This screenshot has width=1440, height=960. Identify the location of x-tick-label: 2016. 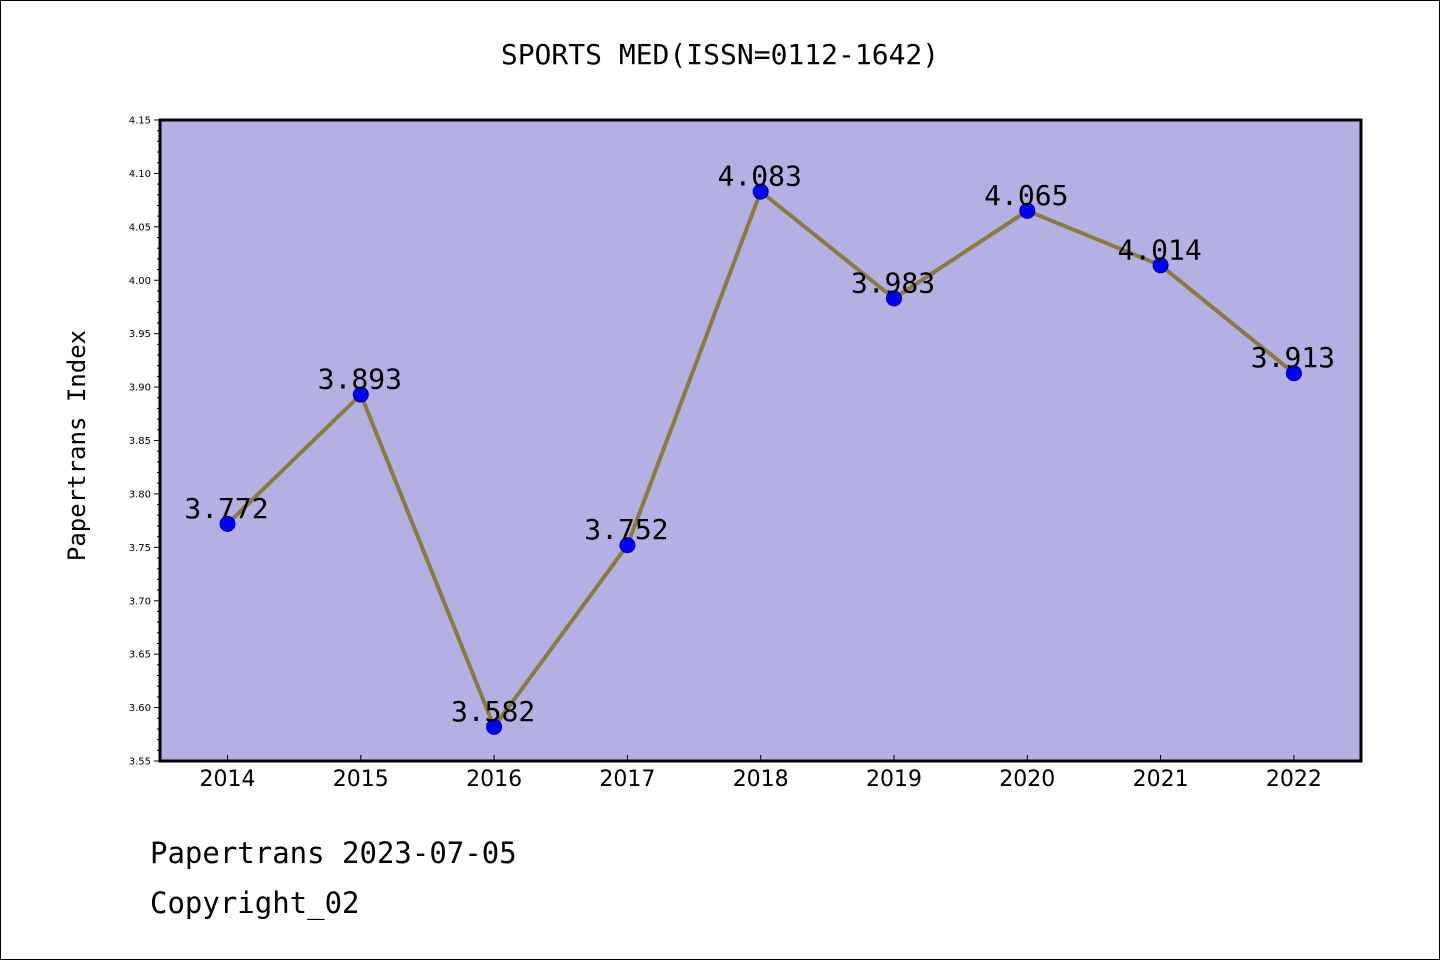
(494, 779).